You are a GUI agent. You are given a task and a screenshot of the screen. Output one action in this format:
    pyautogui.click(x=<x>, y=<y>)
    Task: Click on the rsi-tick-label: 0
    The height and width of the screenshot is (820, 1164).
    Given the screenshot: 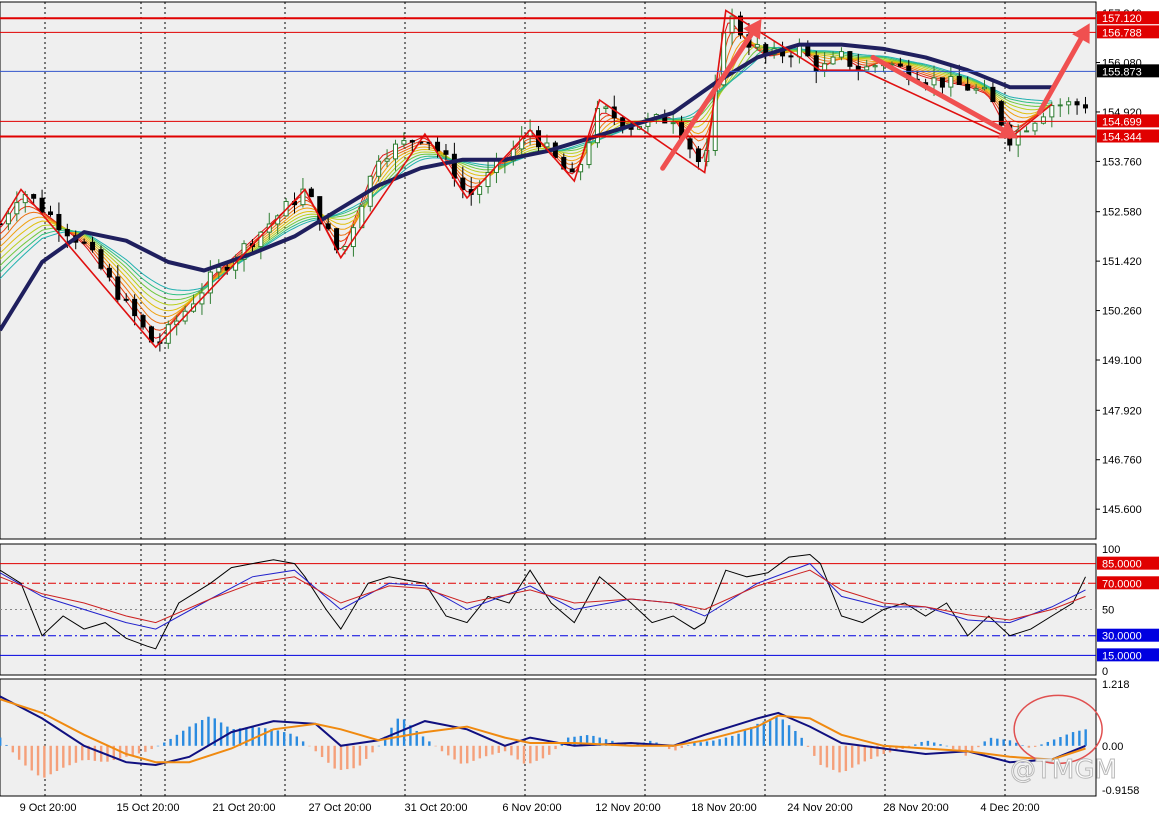 What is the action you would take?
    pyautogui.click(x=1105, y=672)
    